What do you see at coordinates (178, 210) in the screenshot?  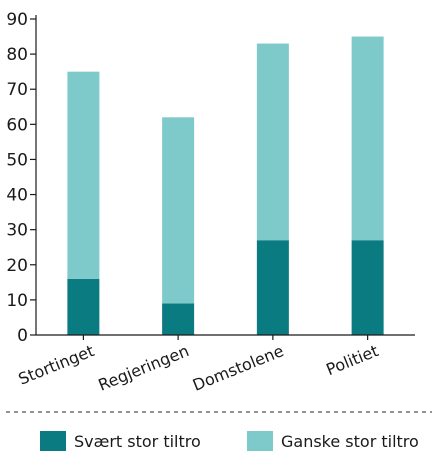 I see `bar-ganske-stor-regjeringen` at bounding box center [178, 210].